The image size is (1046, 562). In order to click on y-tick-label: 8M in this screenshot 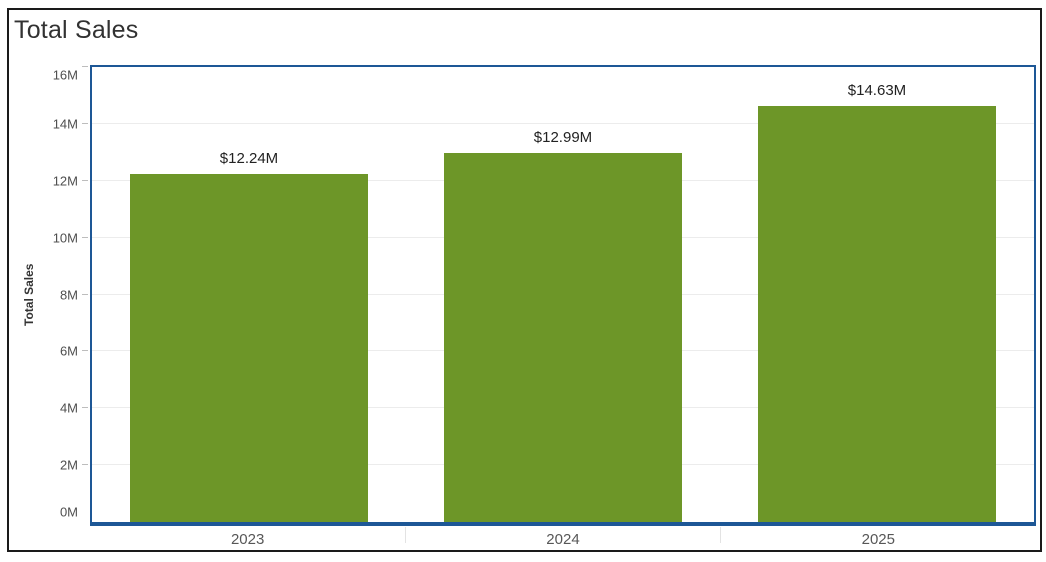, I will do `click(68, 294)`.